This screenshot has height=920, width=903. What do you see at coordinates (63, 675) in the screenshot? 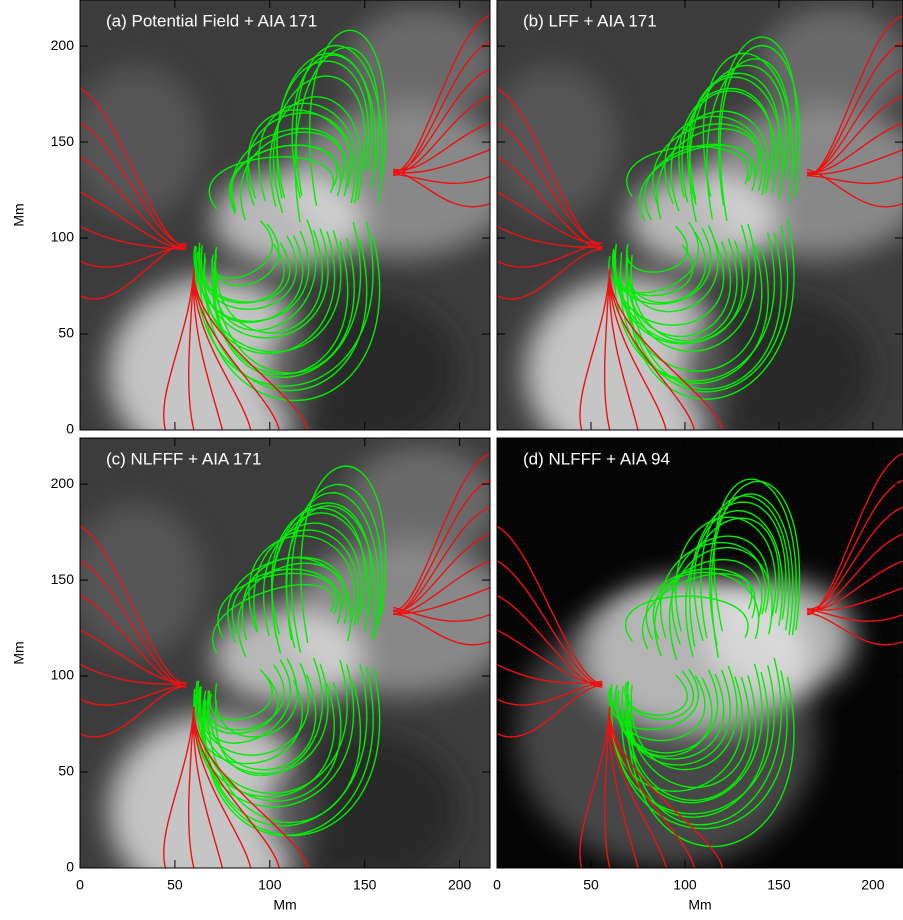
I see `y-tick-label: 100` at bounding box center [63, 675].